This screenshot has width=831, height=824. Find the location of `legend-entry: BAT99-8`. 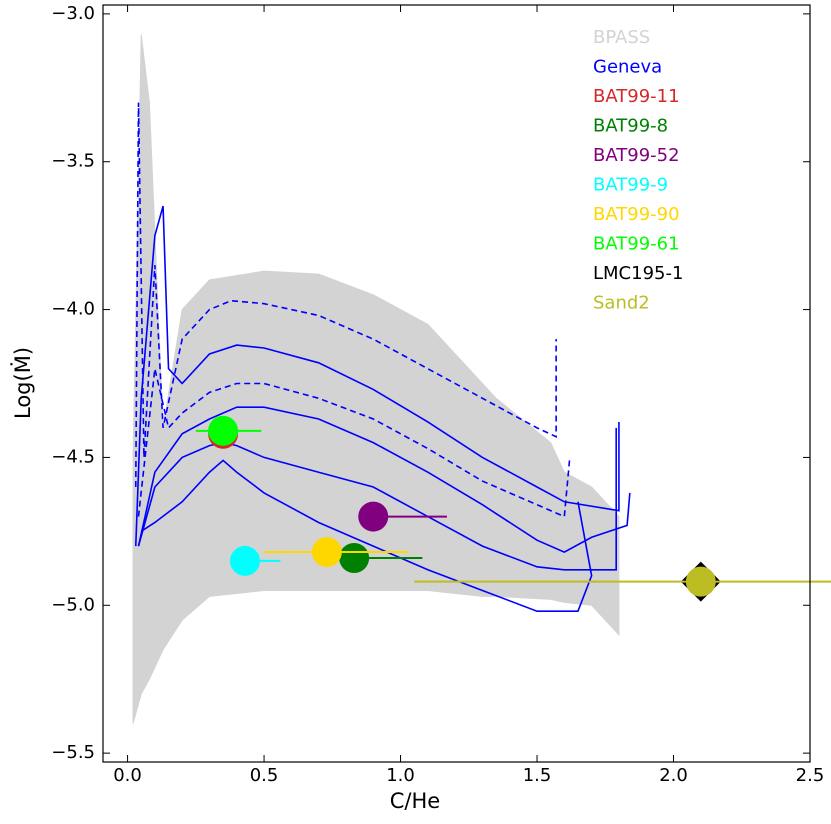

legend-entry: BAT99-8 is located at coordinates (630, 126).